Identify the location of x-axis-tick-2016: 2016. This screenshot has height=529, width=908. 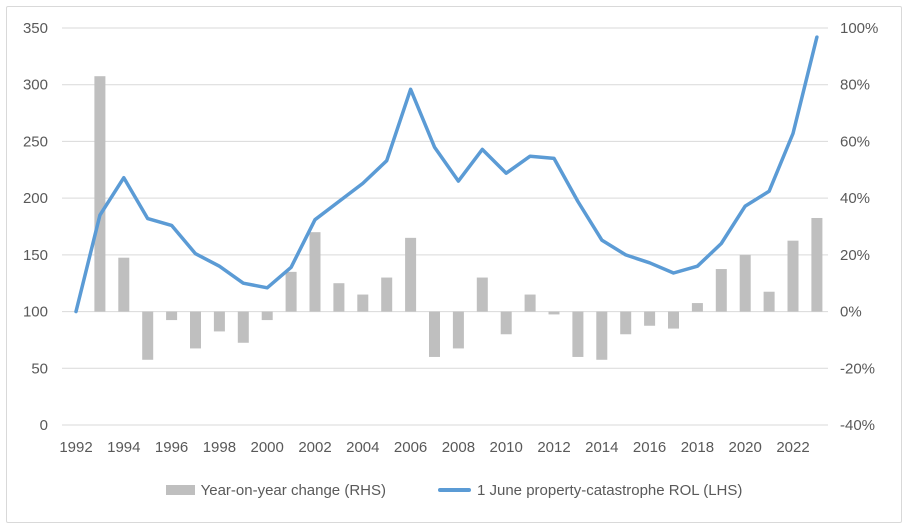
(649, 447).